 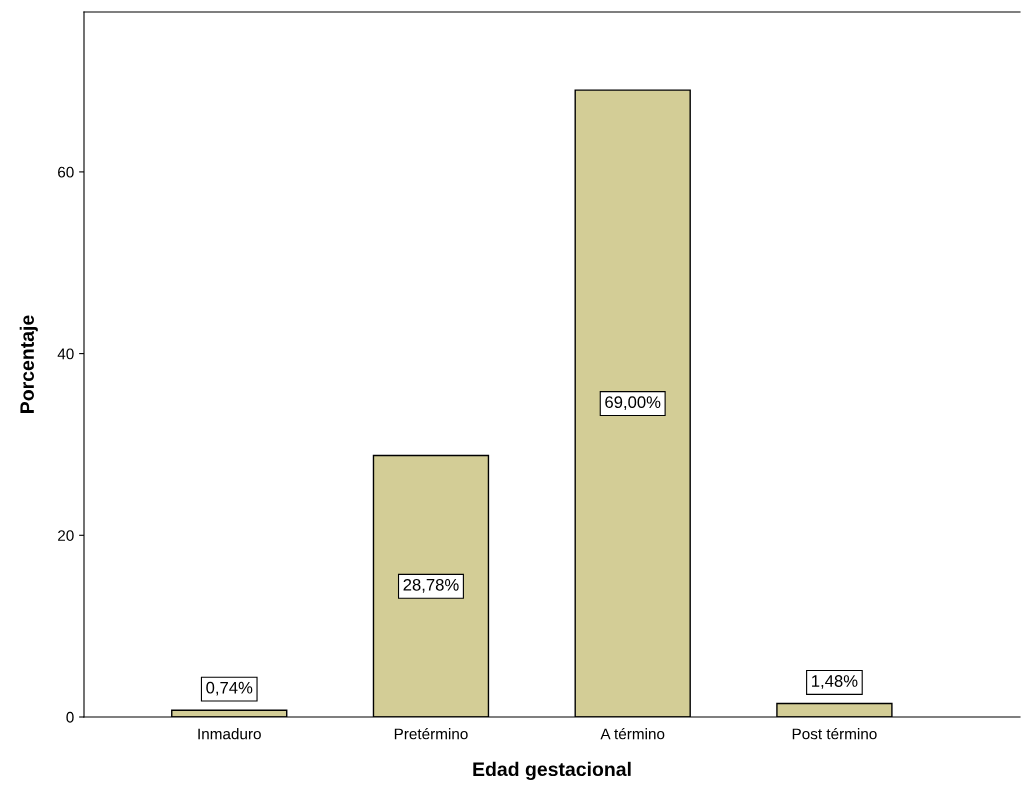 I want to click on x-tick-label: Inmaduro, so click(x=229, y=734).